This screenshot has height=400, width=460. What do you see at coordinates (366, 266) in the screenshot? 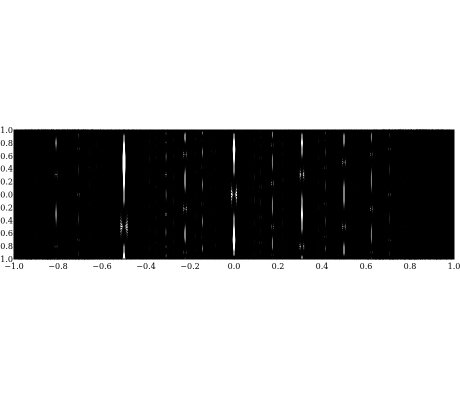
I see `x-tick-label: 0.6` at bounding box center [366, 266].